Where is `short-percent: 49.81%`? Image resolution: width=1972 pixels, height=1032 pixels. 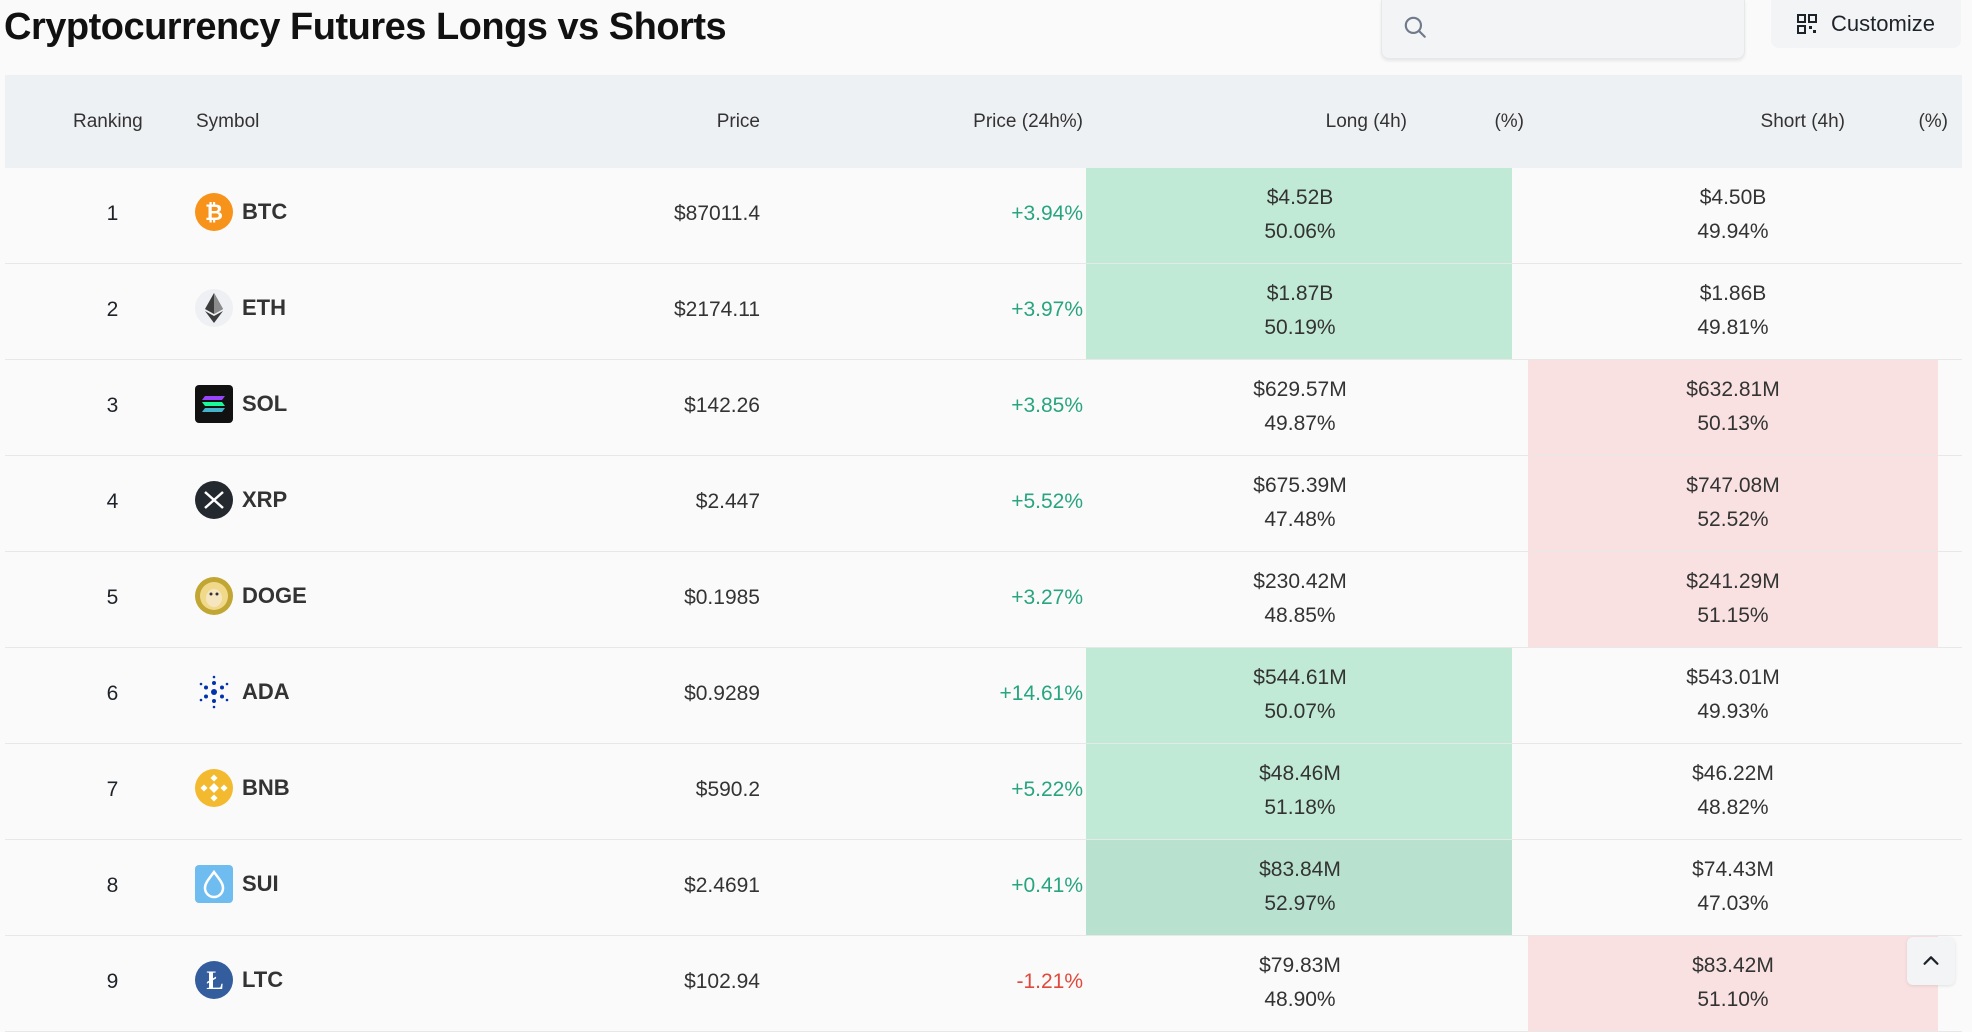
short-percent: 49.81% is located at coordinates (1733, 327).